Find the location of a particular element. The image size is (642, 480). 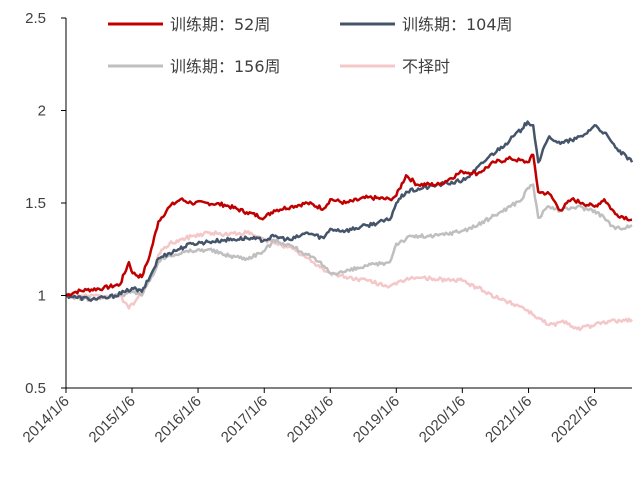

legend-label-2: 训练期：104周 is located at coordinates (457, 24).